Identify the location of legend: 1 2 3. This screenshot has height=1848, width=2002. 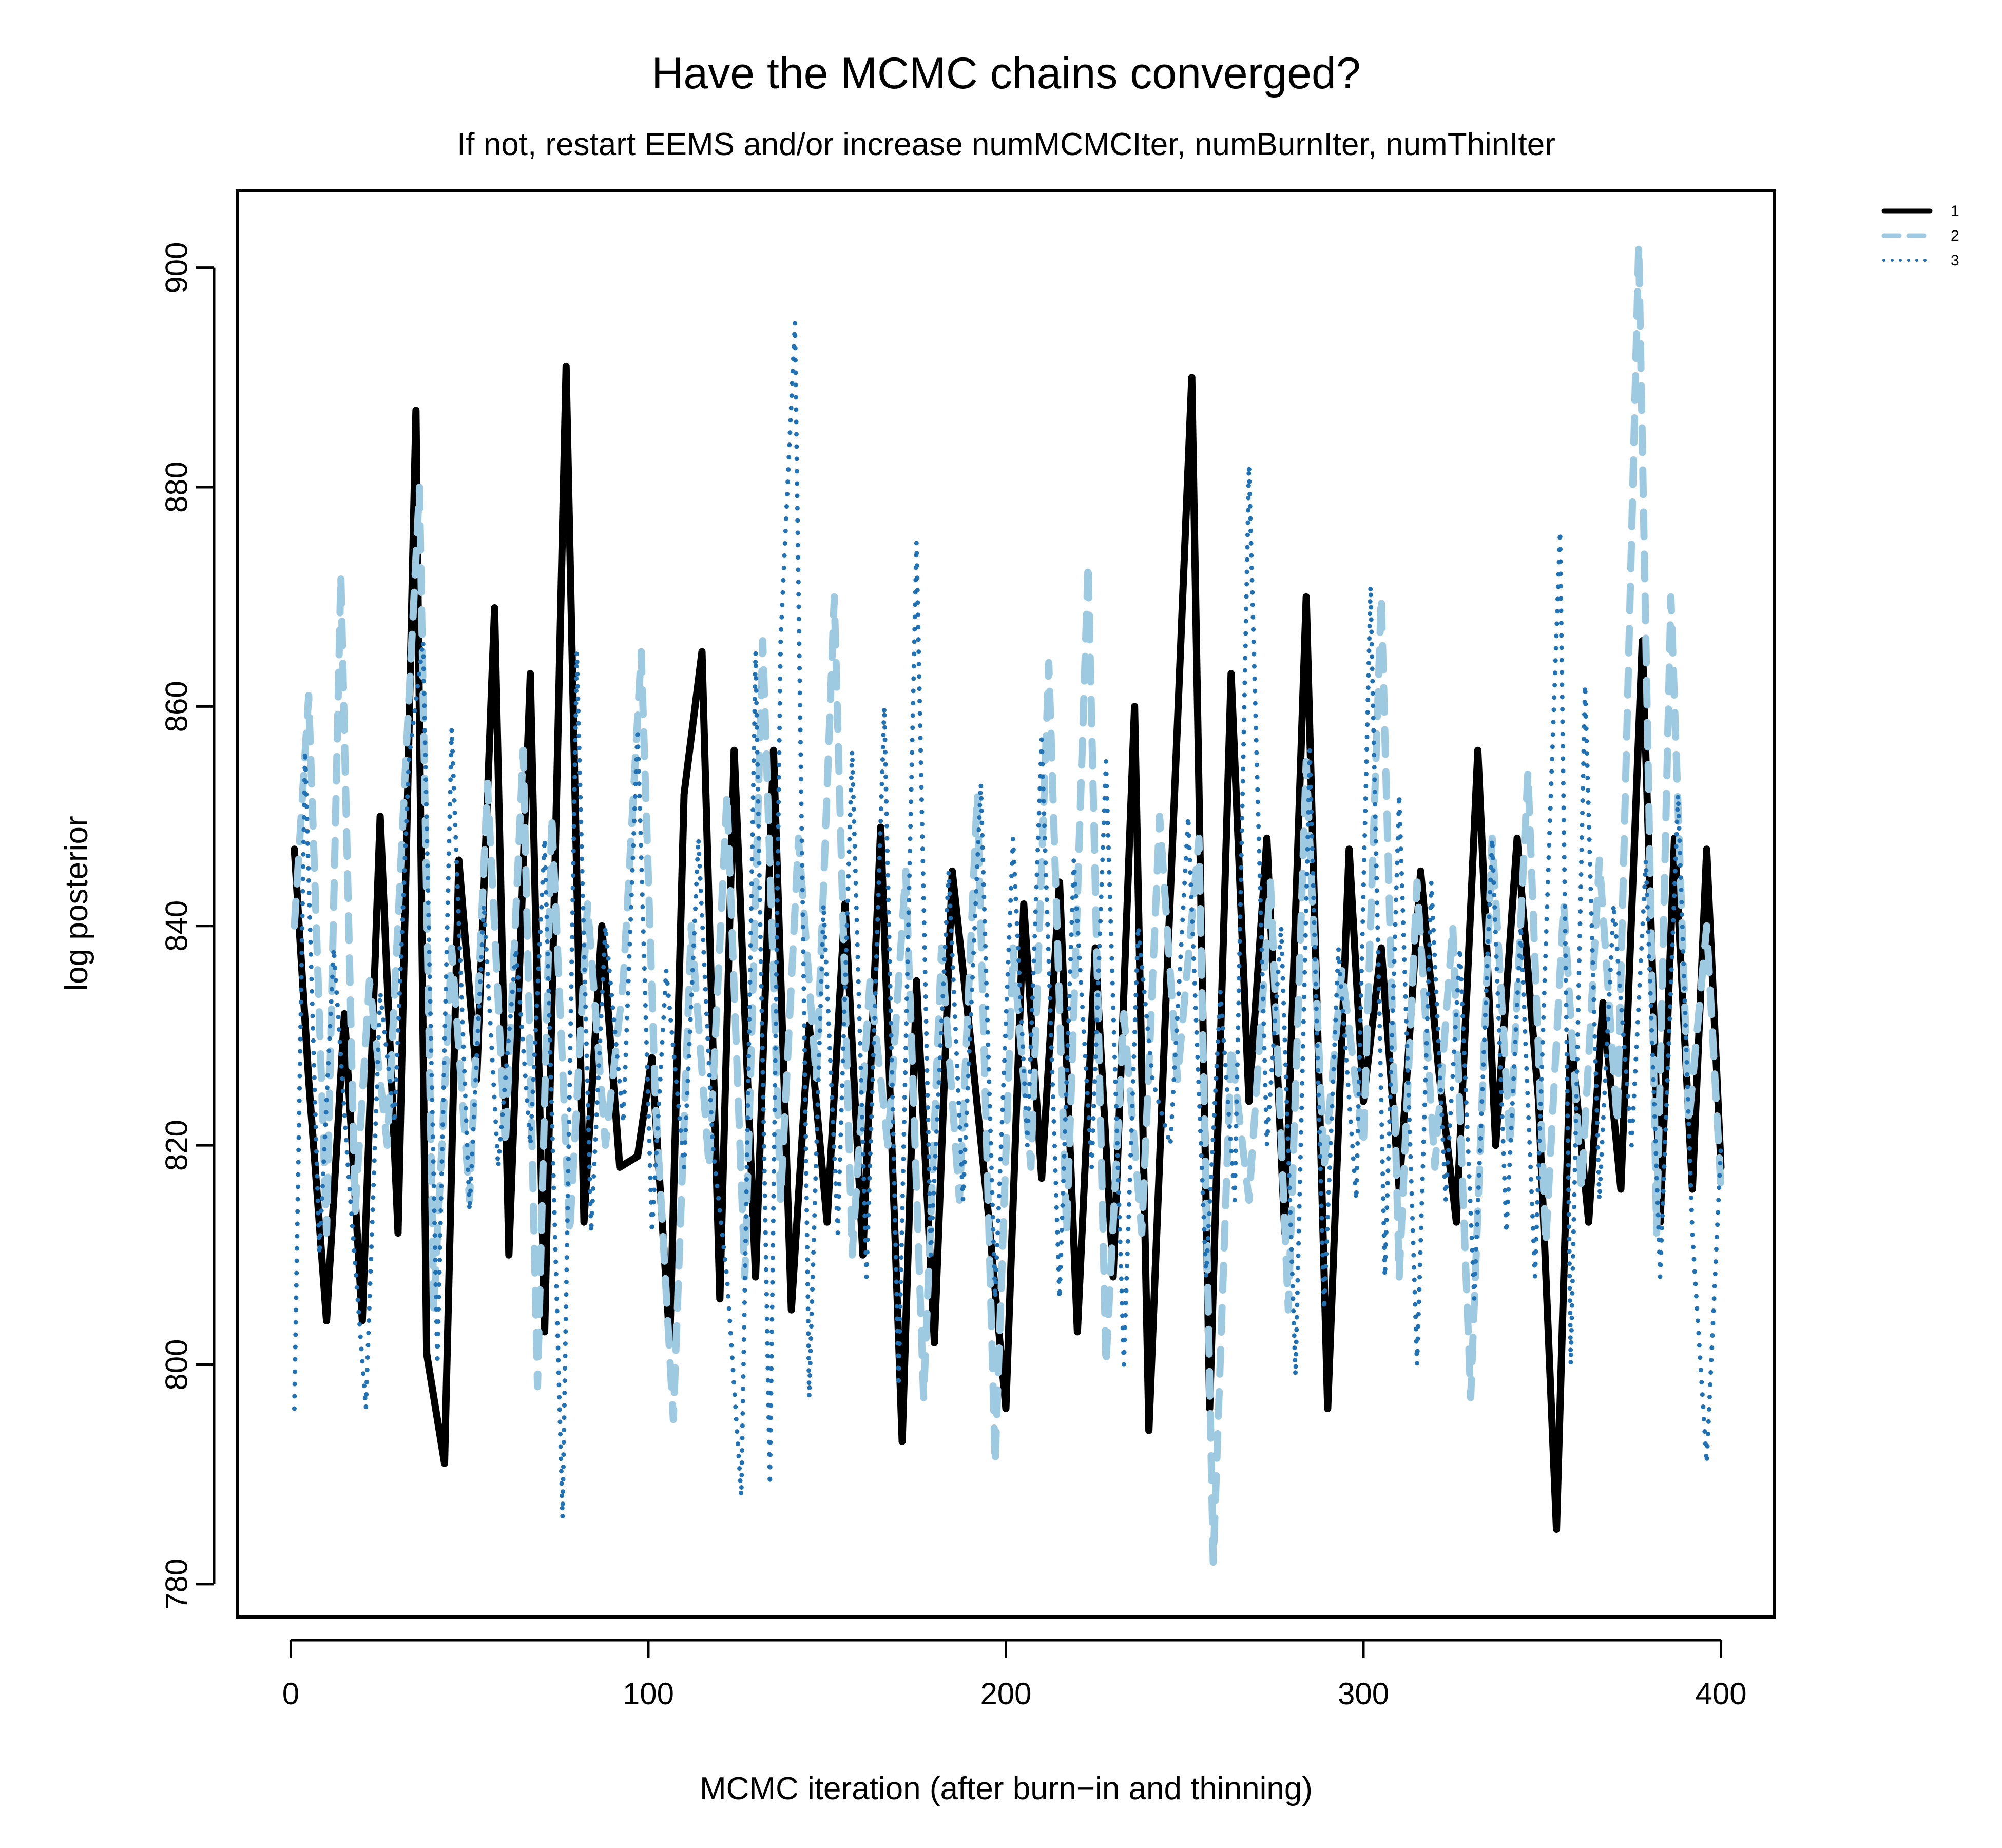
(1920, 236).